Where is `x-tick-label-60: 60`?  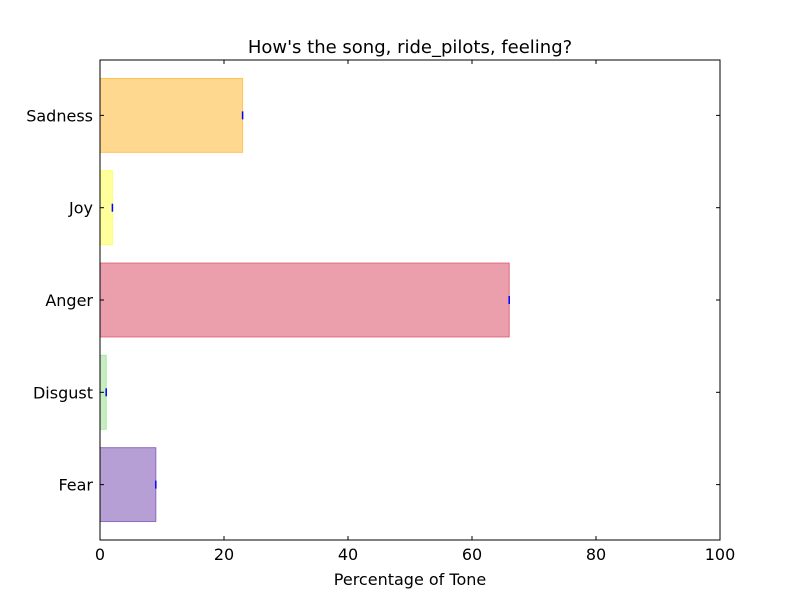 x-tick-label-60: 60 is located at coordinates (472, 554).